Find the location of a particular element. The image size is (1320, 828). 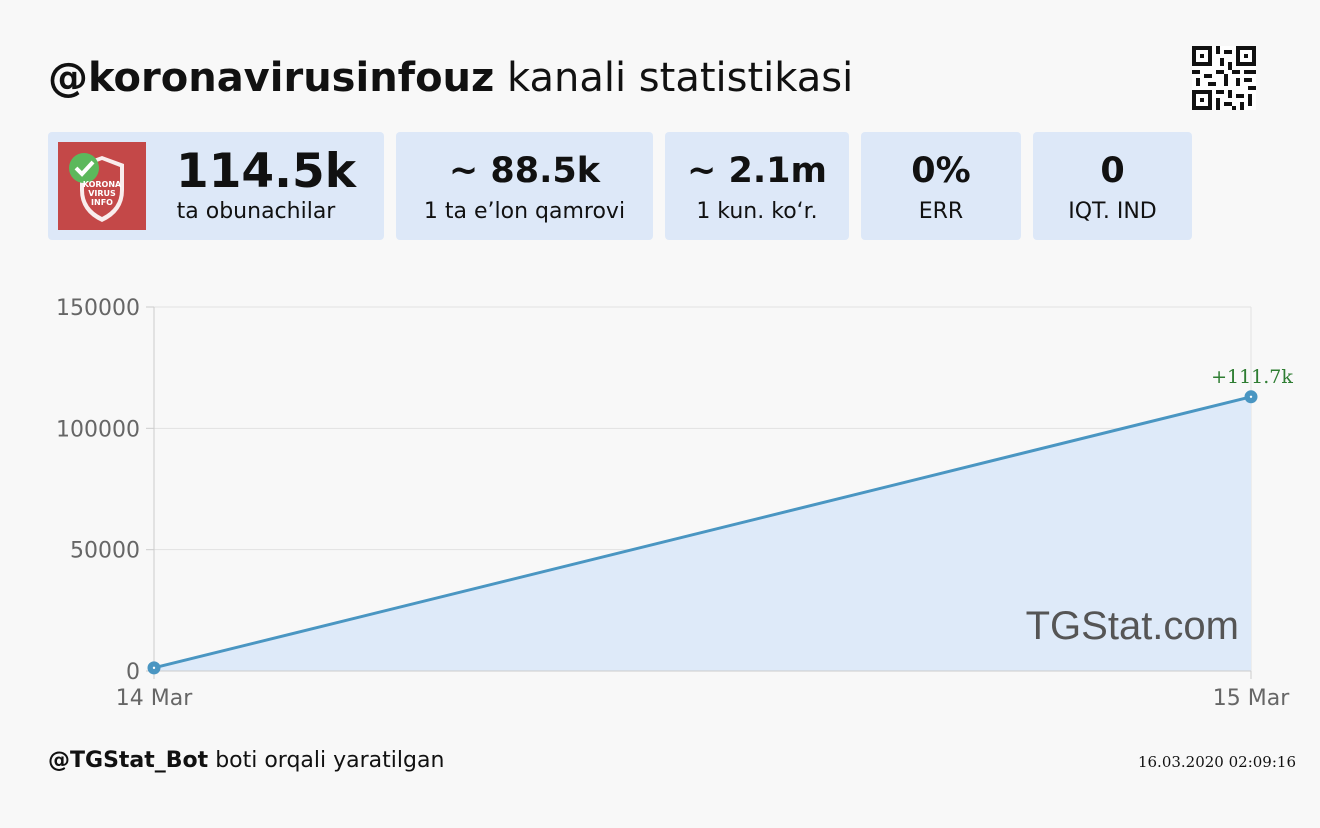

daily-views-value: ~ 2.1m is located at coordinates (757, 171).